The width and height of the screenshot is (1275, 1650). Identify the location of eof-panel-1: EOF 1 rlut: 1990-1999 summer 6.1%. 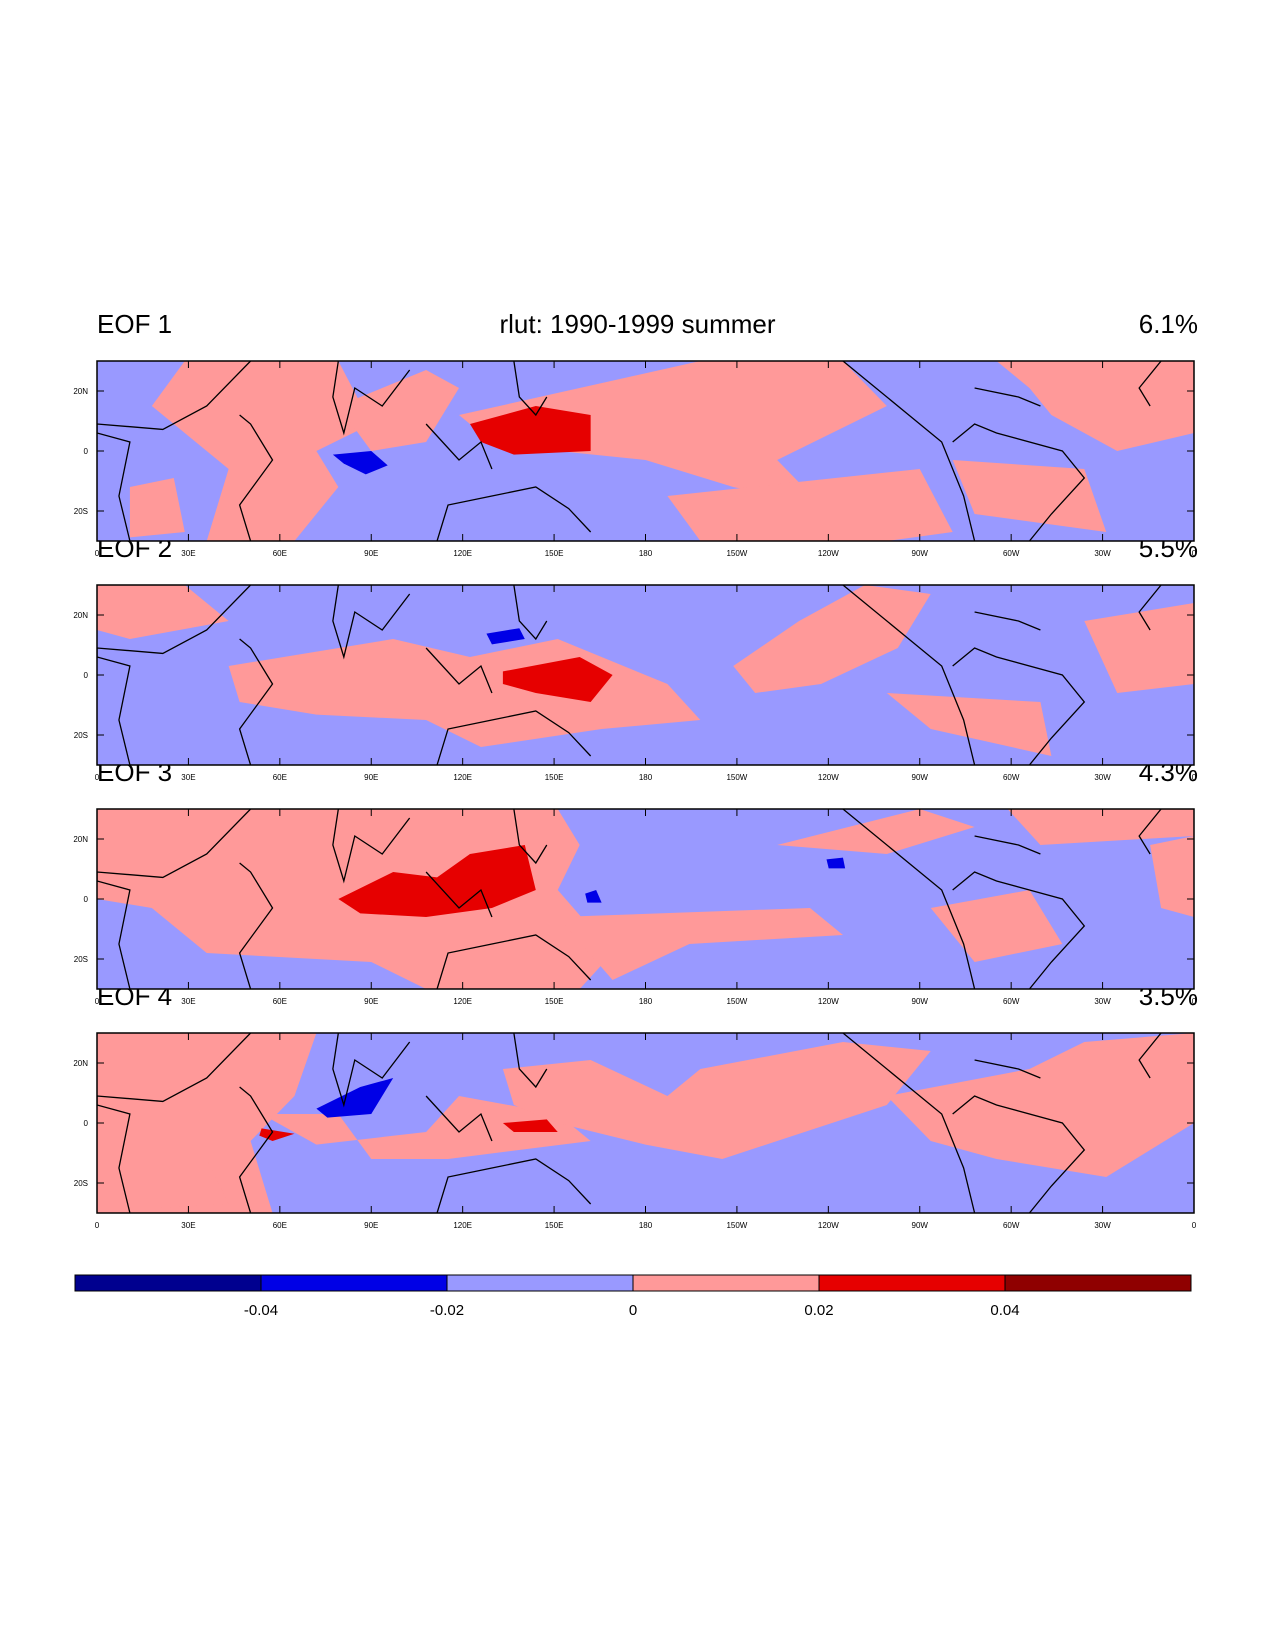
(637, 426).